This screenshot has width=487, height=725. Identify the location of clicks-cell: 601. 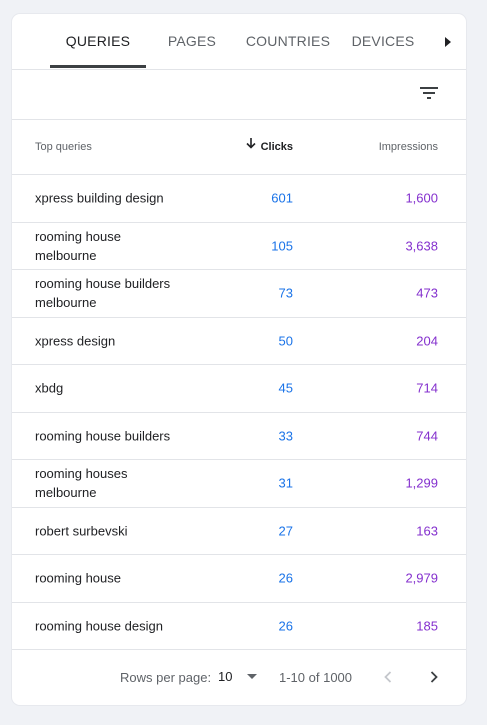
(282, 198).